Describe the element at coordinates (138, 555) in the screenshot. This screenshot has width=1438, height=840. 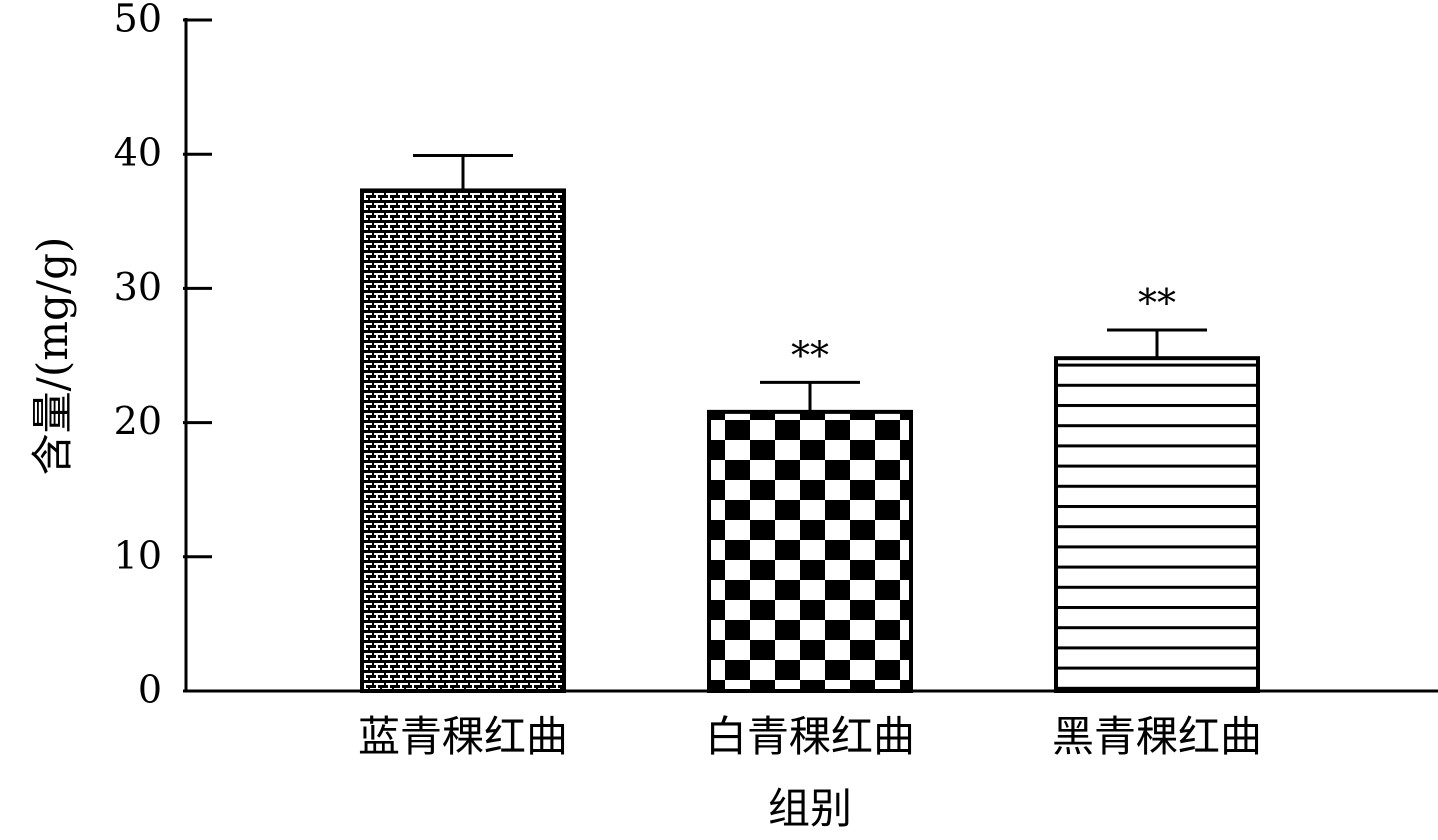
I see `y-tick-label: 10` at that location.